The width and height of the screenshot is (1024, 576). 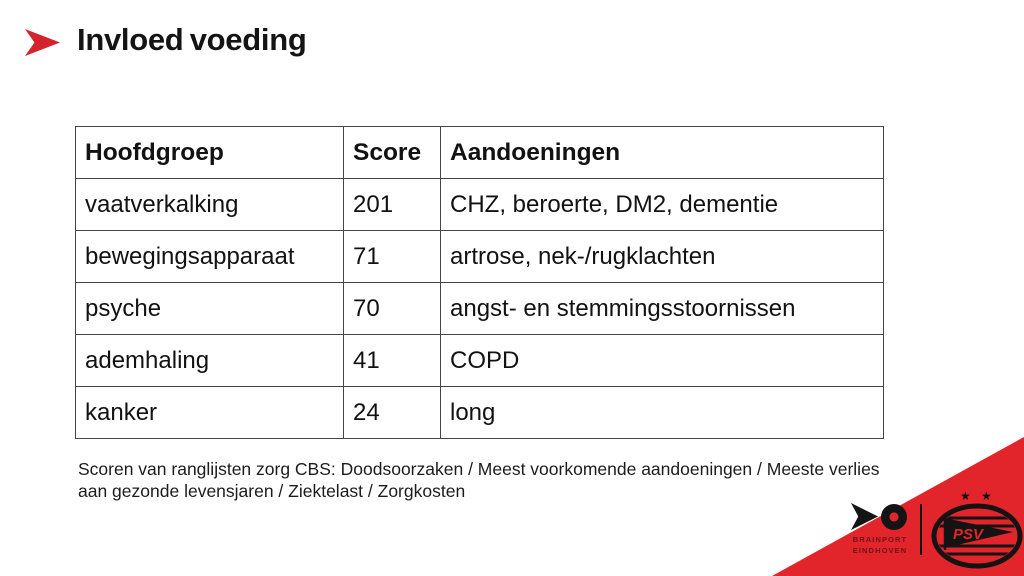 I want to click on table-cell: psyche, so click(x=209, y=308).